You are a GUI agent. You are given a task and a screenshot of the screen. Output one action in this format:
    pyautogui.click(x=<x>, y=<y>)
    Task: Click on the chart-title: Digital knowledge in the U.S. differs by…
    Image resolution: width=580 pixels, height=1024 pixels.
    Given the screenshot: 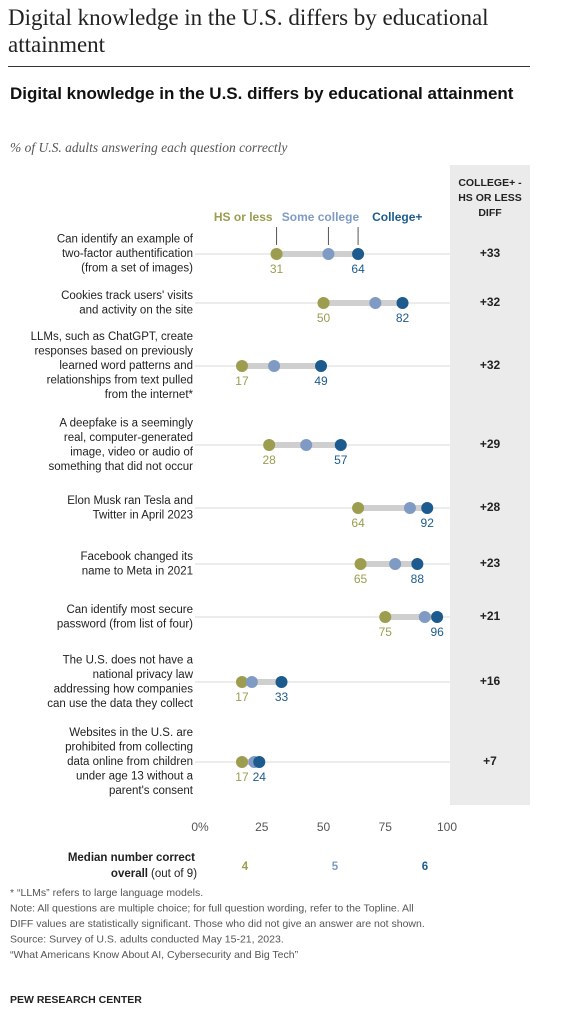 What is the action you would take?
    pyautogui.click(x=262, y=93)
    